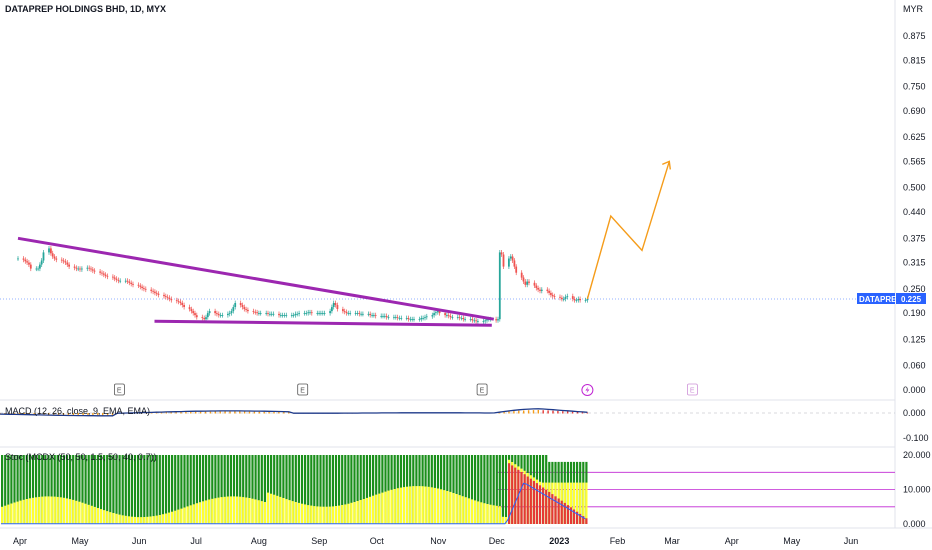 The image size is (932, 550). What do you see at coordinates (851, 541) in the screenshot?
I see `time-tick-label: Jun` at bounding box center [851, 541].